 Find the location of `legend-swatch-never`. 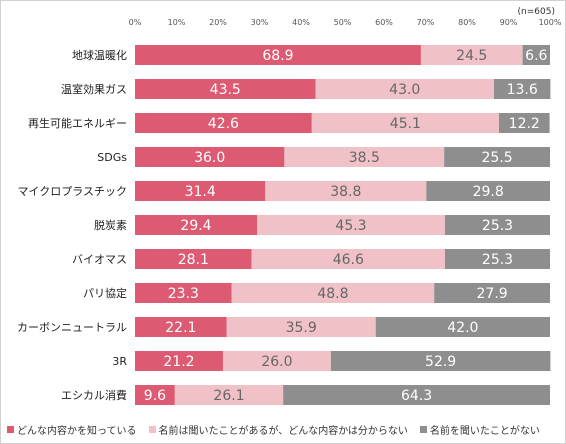

legend-swatch-never is located at coordinates (423, 429).